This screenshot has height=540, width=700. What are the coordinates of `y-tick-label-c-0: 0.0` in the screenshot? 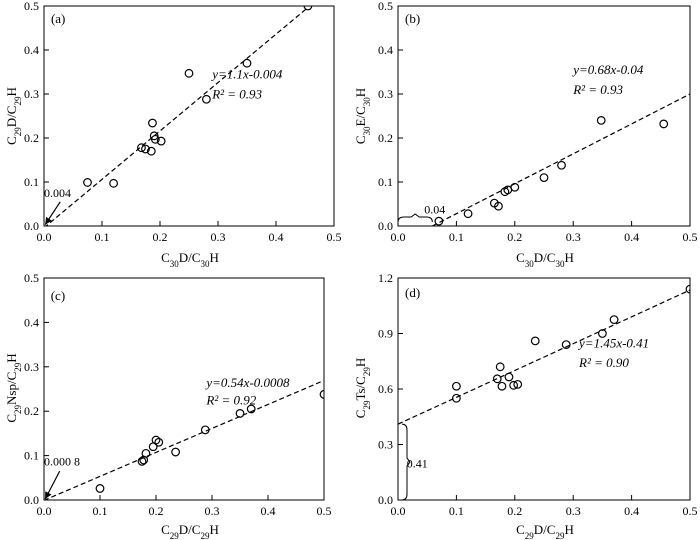 It's located at (31, 500).